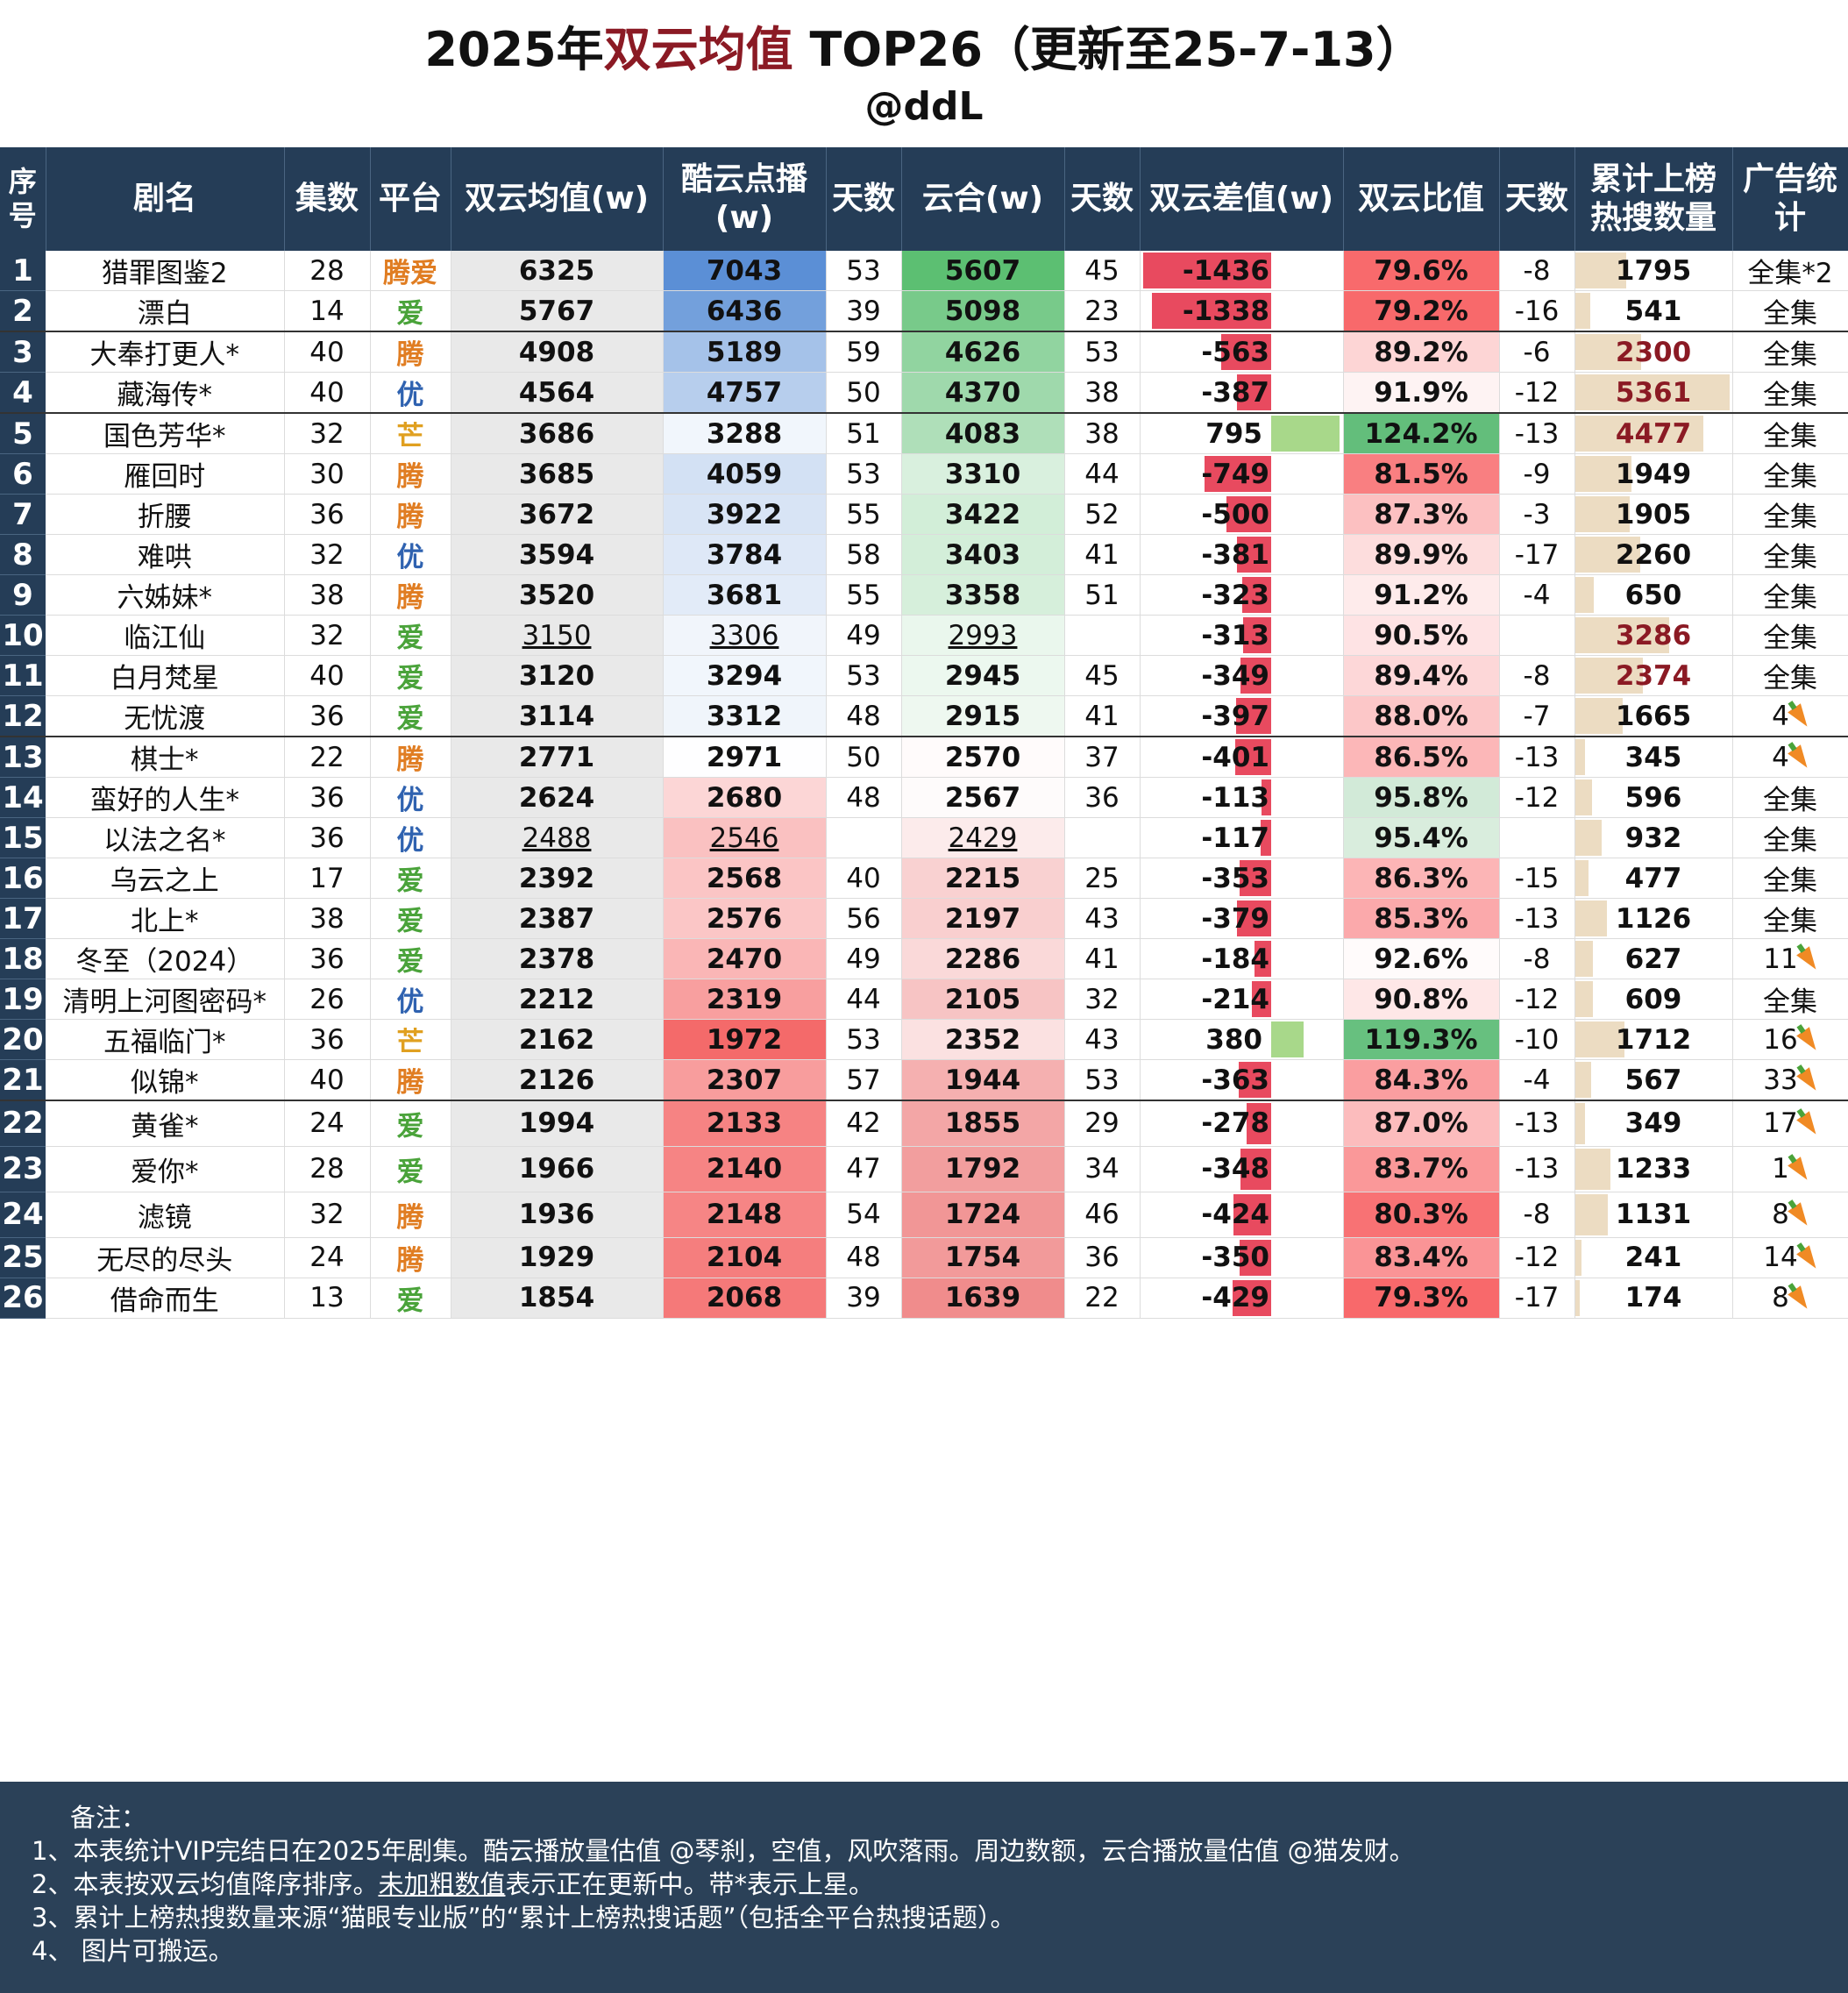  What do you see at coordinates (745, 1169) in the screenshot?
I see `cell-ky: 2140` at bounding box center [745, 1169].